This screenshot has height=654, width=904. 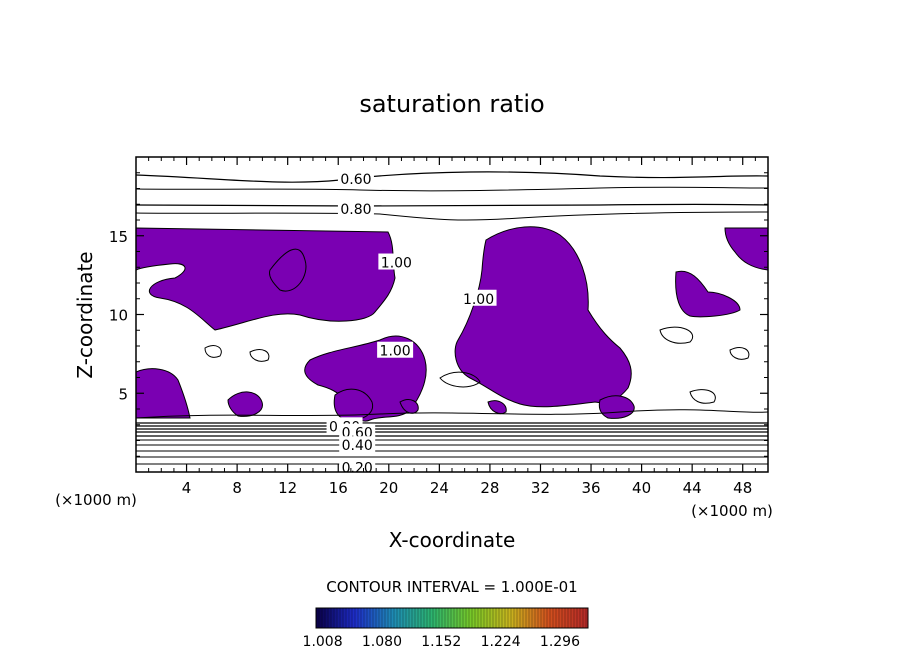 I want to click on colorbar-tick-label: 1.296, so click(x=560, y=642).